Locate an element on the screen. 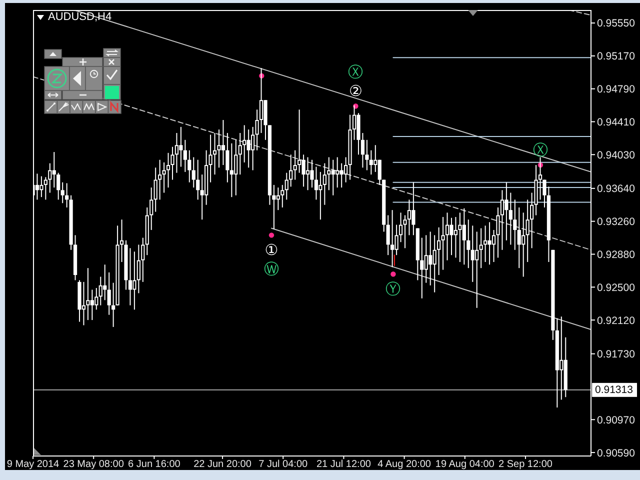  x-tick-label: 9 May 2014 is located at coordinates (33, 464).